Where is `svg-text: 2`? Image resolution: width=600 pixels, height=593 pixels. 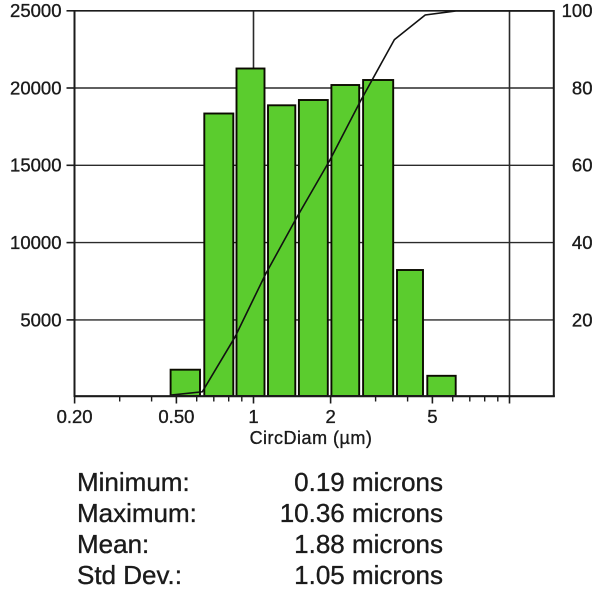
svg-text: 2 is located at coordinates (330, 416).